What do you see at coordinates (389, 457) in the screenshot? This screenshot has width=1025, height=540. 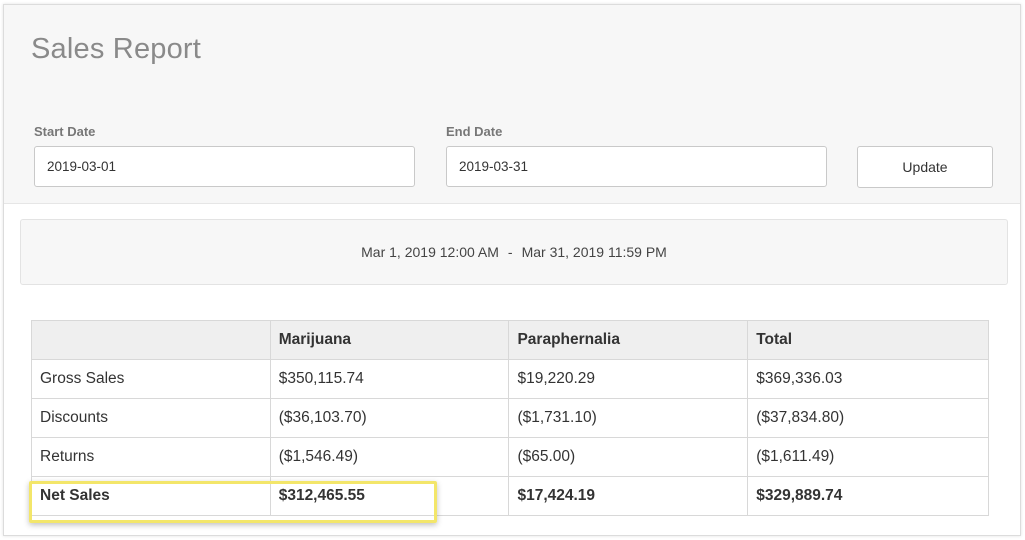 I see `table-cell: ($1,546.49)` at bounding box center [389, 457].